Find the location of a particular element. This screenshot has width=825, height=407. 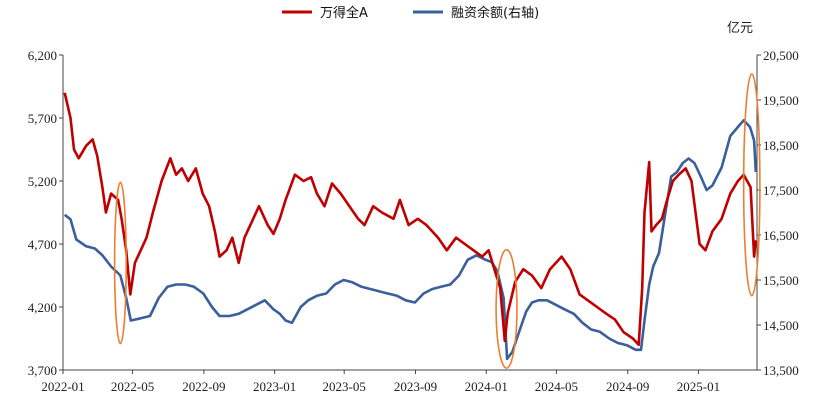

left-tick-label: 4,200 is located at coordinates (42, 307).